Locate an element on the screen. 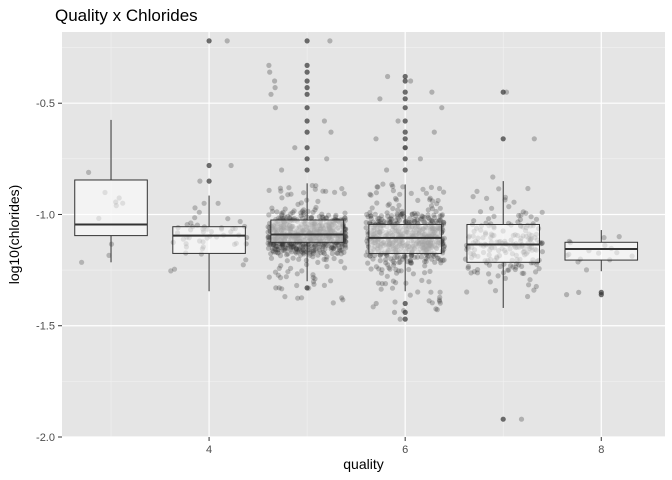 This screenshot has width=672, height=480. y-tick-label: -2.0 is located at coordinates (45, 438).